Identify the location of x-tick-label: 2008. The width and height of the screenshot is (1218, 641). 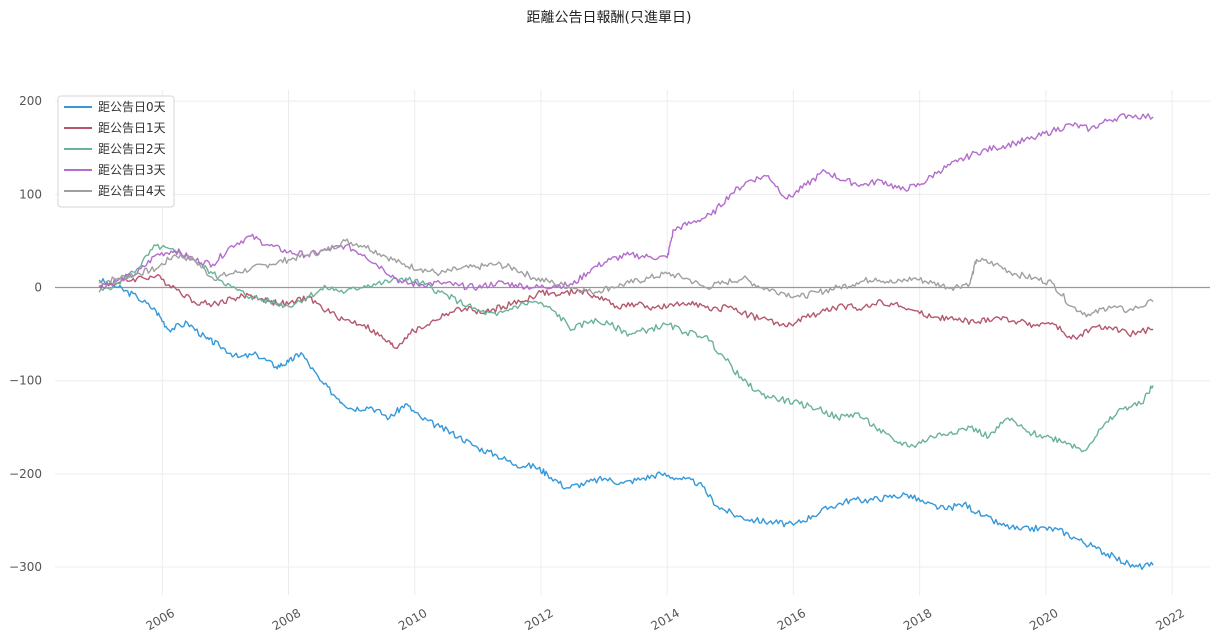
(286, 619).